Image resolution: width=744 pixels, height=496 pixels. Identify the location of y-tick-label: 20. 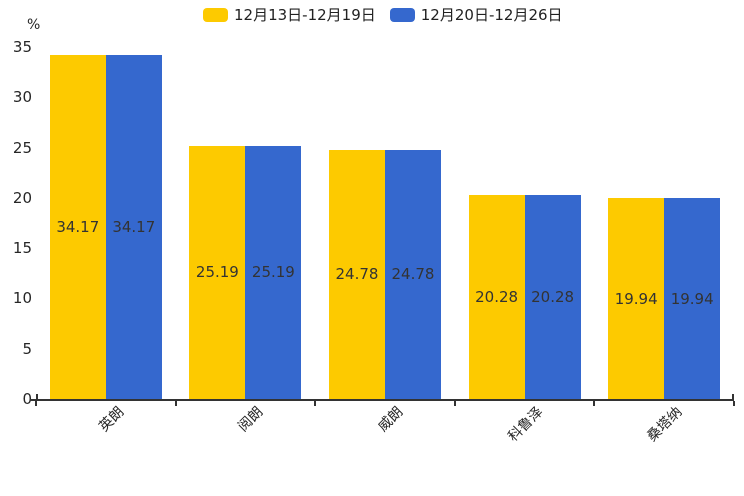
(22, 197).